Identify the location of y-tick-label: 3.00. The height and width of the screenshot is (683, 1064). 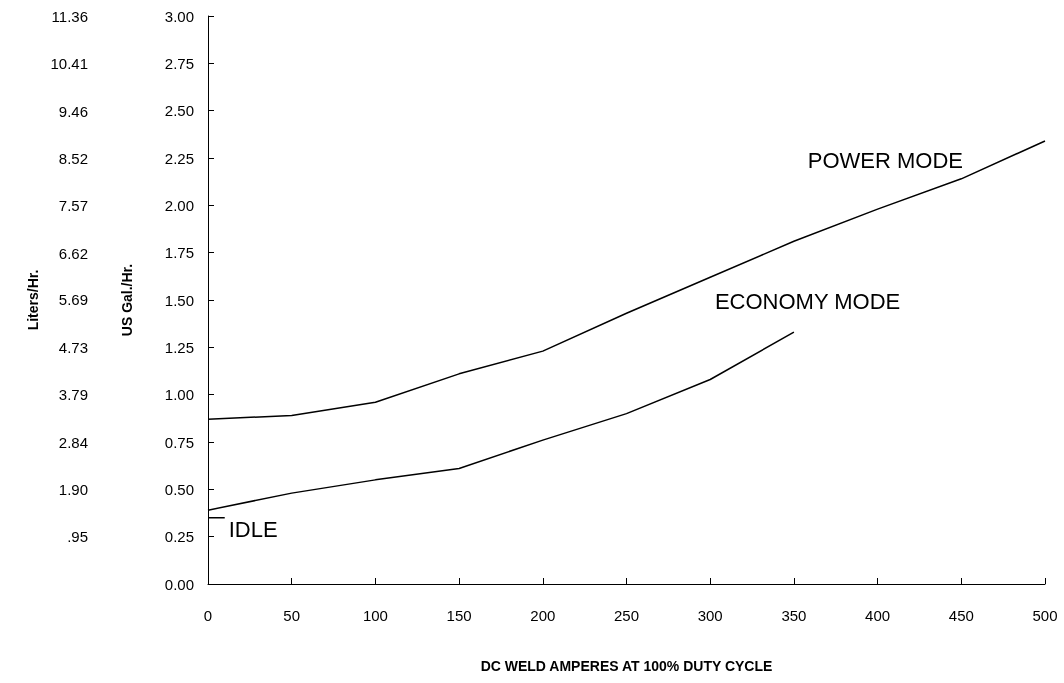
(179, 16).